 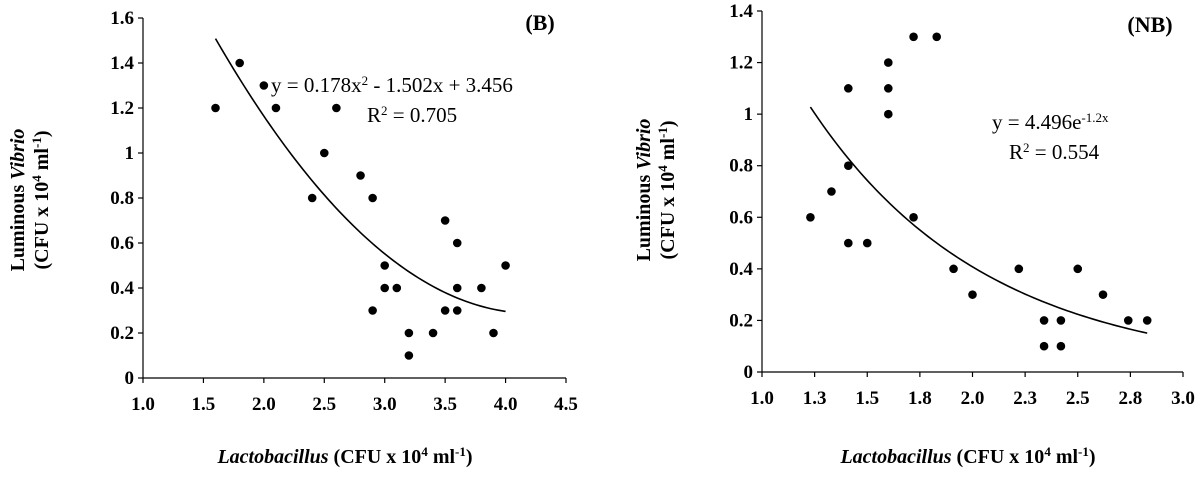 What do you see at coordinates (272, 457) in the screenshot?
I see `x-axis-label-genus: Lactobacillus` at bounding box center [272, 457].